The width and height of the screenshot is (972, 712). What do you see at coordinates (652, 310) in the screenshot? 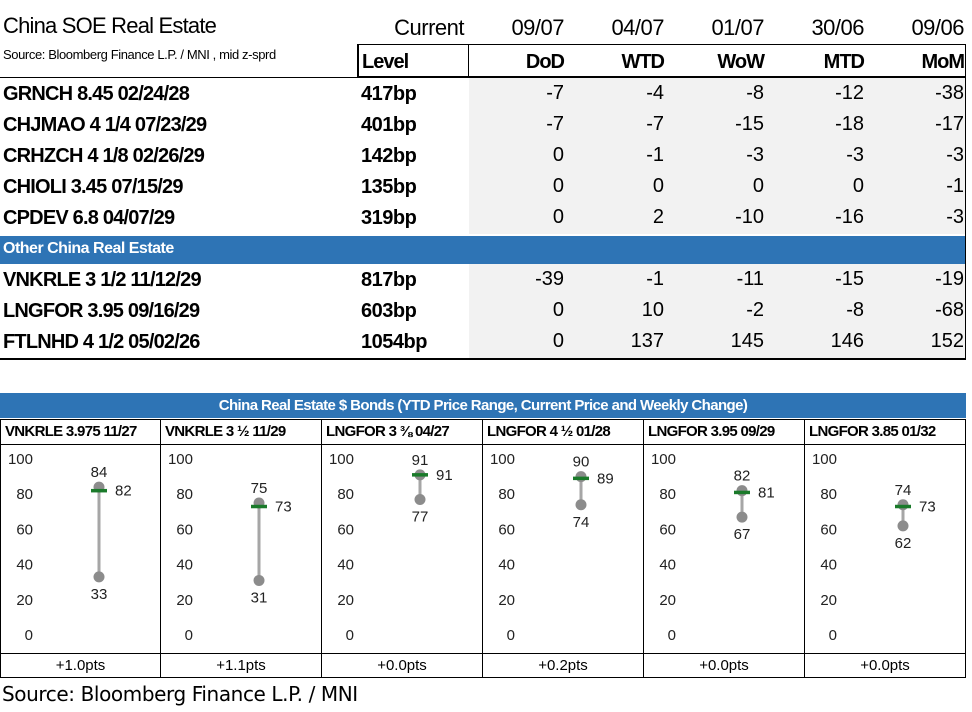
I see `bond-wtd: 10` at bounding box center [652, 310].